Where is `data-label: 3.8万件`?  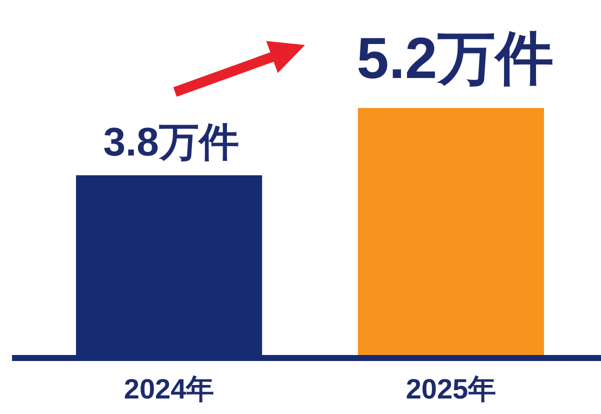 data-label: 3.8万件 is located at coordinates (171, 142).